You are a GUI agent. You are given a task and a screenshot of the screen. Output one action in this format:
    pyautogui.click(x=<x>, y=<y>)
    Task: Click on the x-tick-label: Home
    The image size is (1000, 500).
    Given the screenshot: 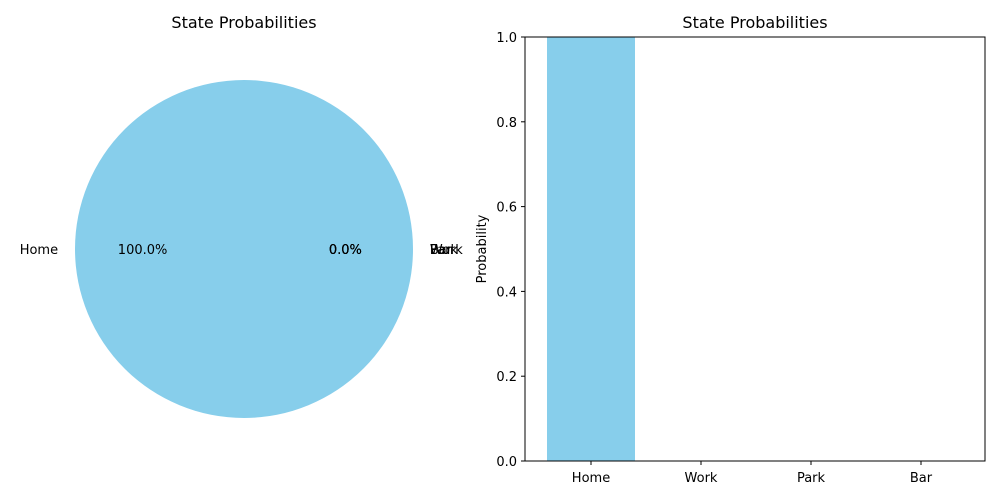 What is the action you would take?
    pyautogui.click(x=591, y=478)
    